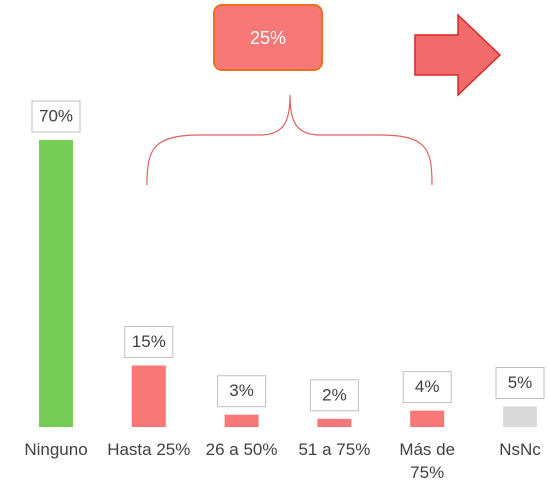 This screenshot has width=548, height=498. I want to click on value-label: 2%, so click(334, 394).